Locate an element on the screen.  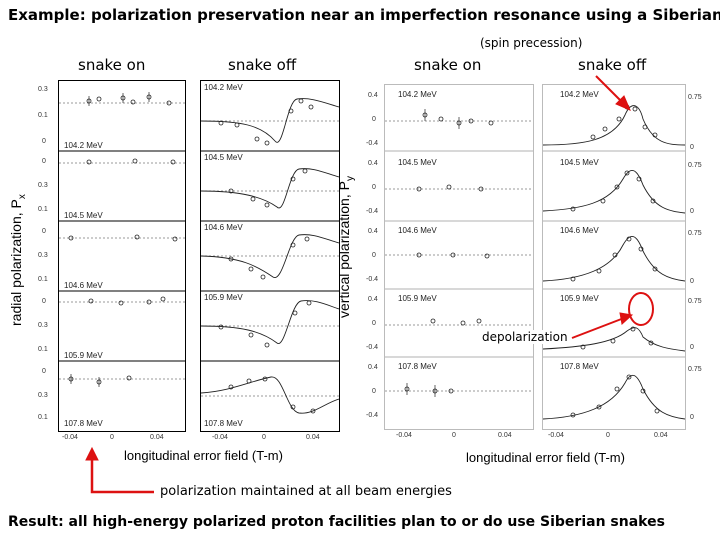
left-off-xtick-2: 0 is located at coordinates (264, 437).